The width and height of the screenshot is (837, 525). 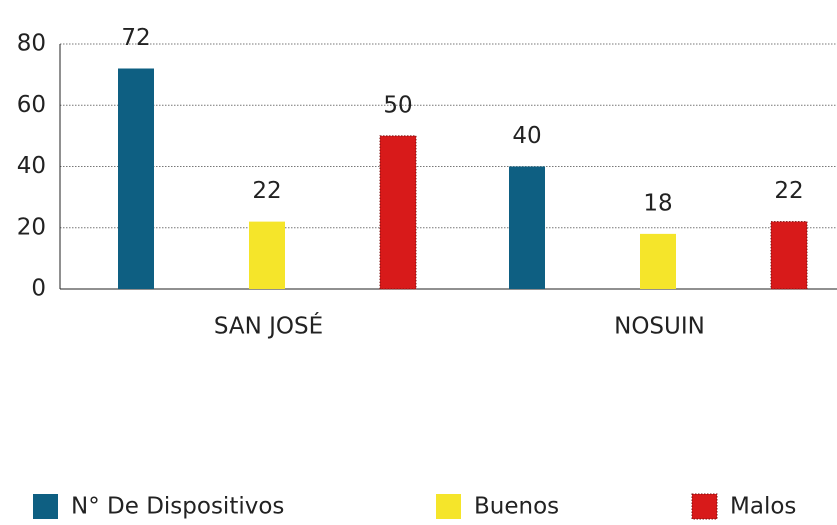 I want to click on legend-label: N° De Dispositivos, so click(x=177, y=507).